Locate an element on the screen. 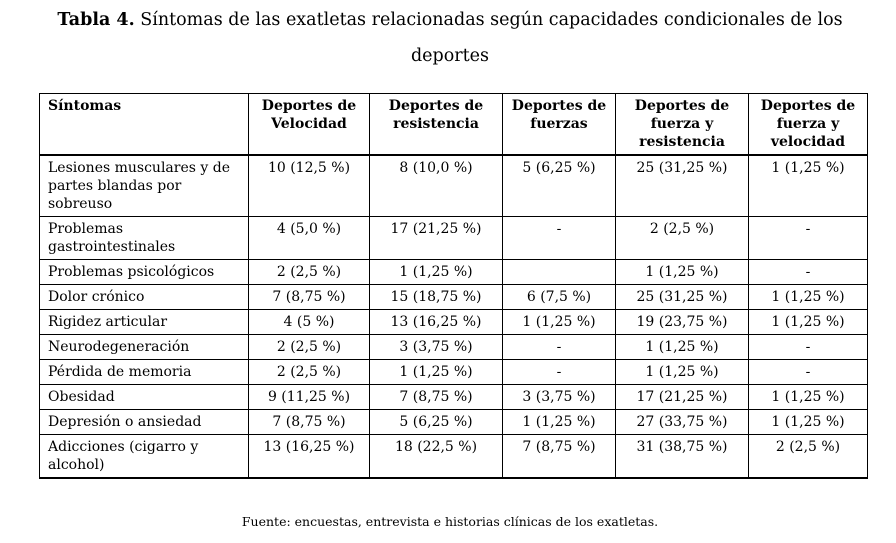 The width and height of the screenshot is (896, 543). header-velocidad: Deportes de Velocidad is located at coordinates (309, 124).